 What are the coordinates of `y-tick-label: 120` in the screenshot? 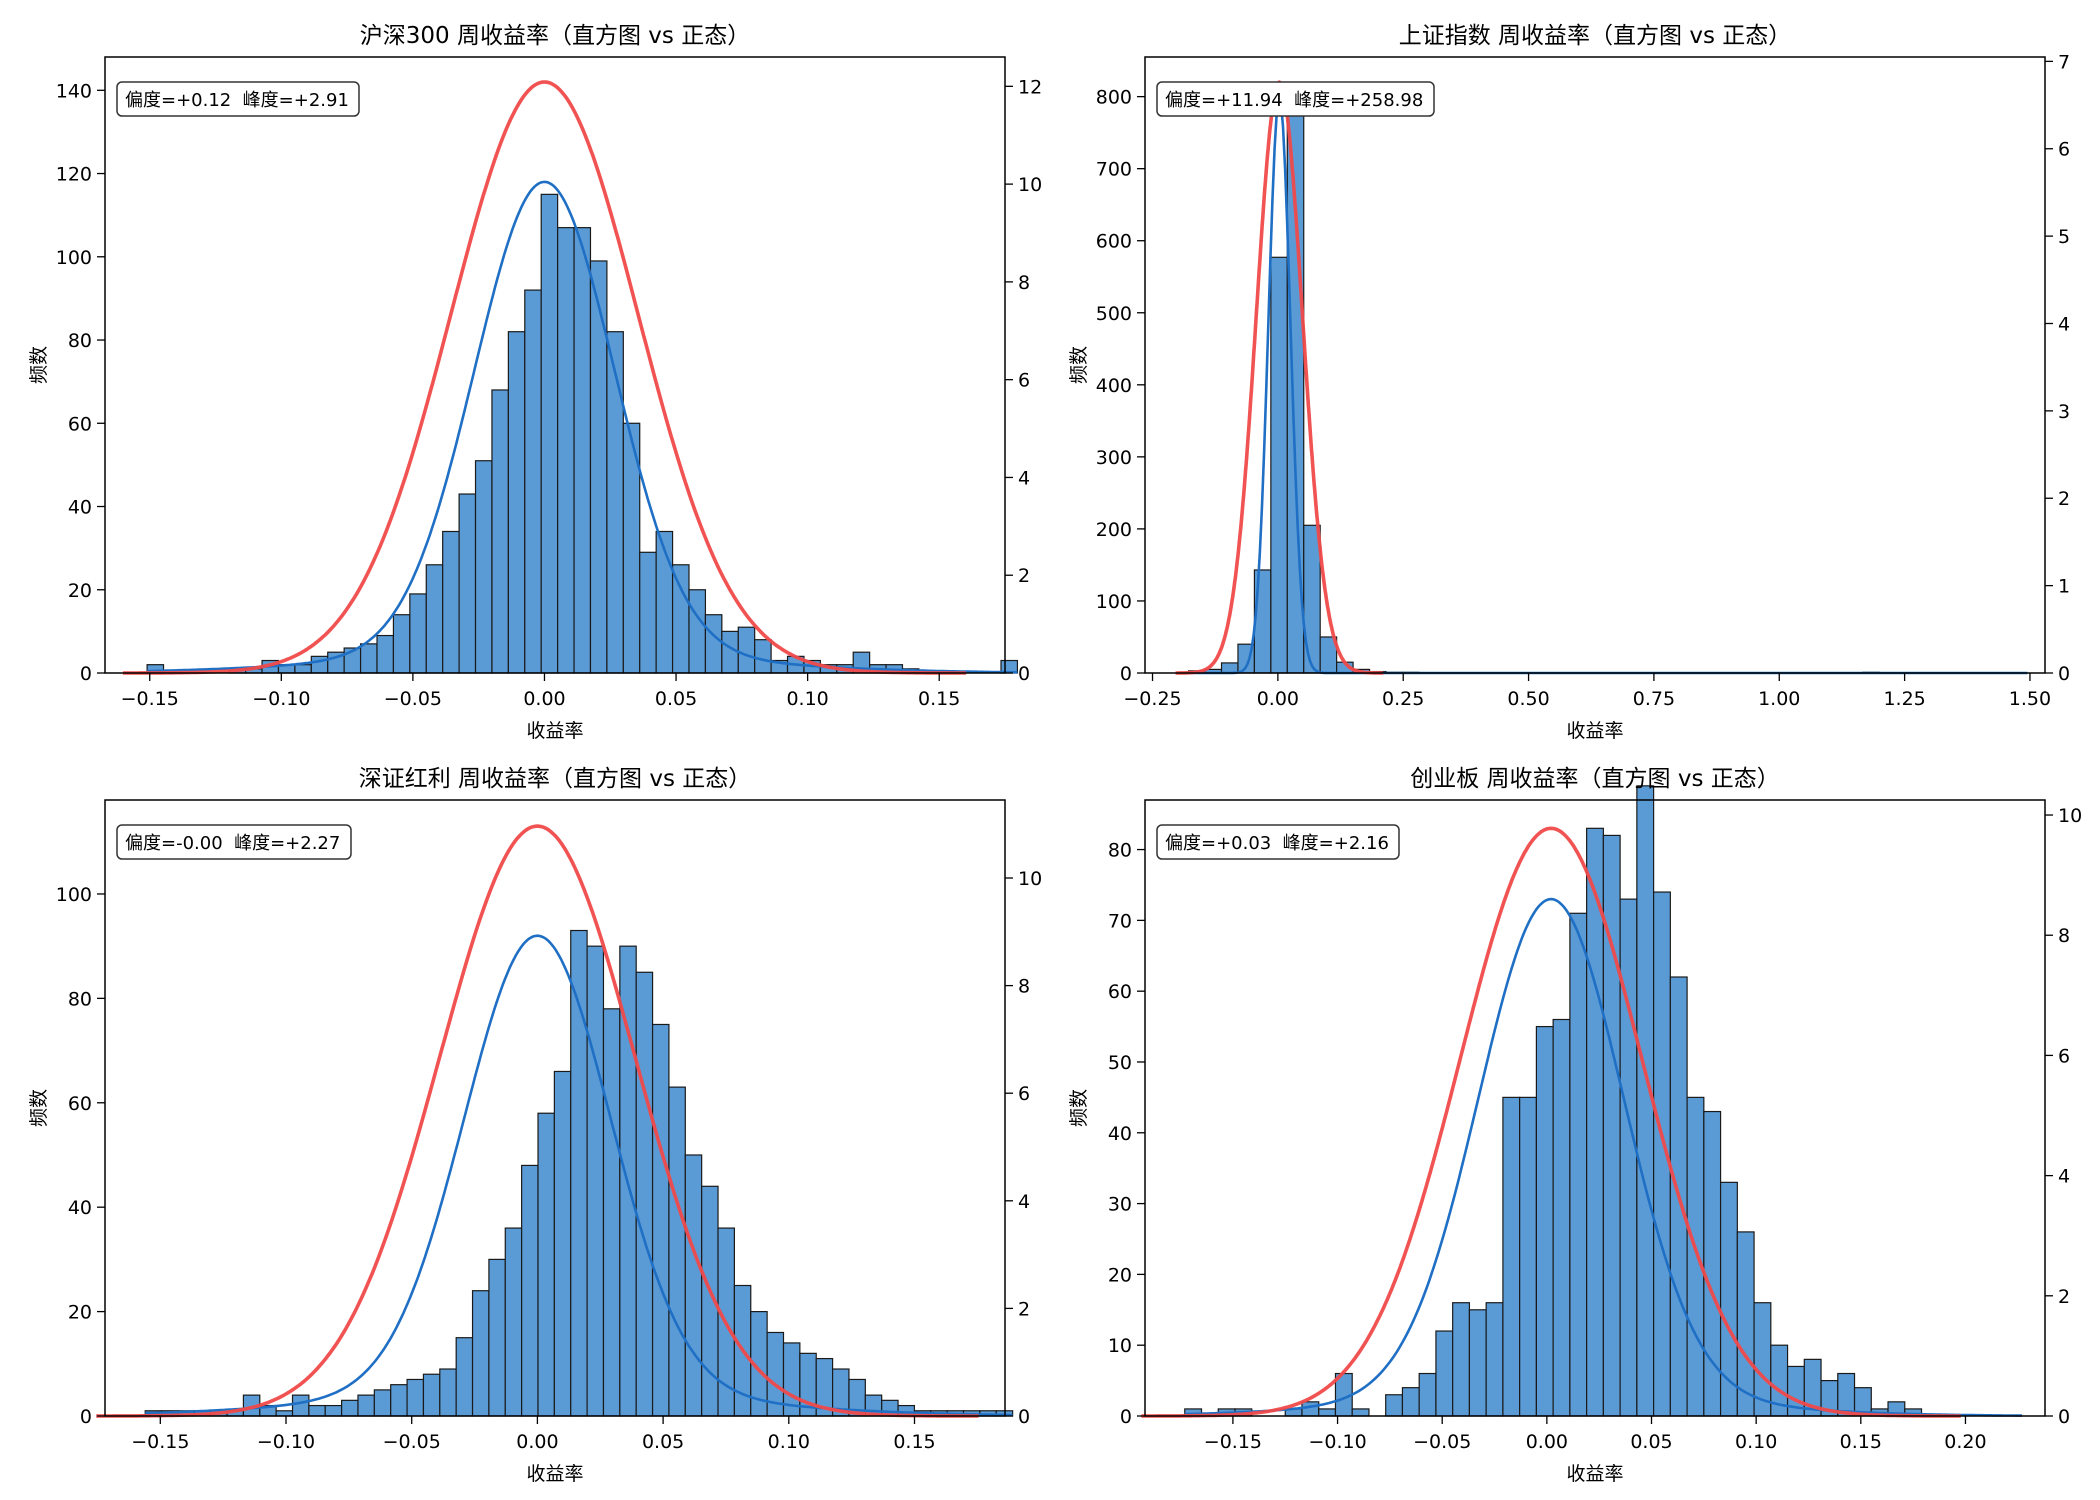 It's located at (74, 175).